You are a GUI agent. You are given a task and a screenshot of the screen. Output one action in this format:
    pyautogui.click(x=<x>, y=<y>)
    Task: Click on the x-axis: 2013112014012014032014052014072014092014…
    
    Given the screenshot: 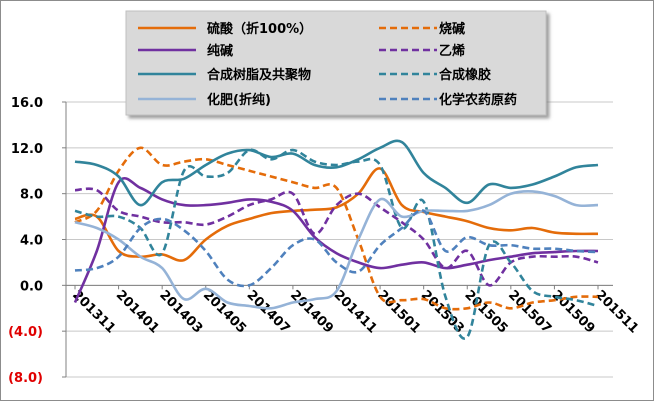 What is the action you would take?
    pyautogui.click(x=353, y=310)
    